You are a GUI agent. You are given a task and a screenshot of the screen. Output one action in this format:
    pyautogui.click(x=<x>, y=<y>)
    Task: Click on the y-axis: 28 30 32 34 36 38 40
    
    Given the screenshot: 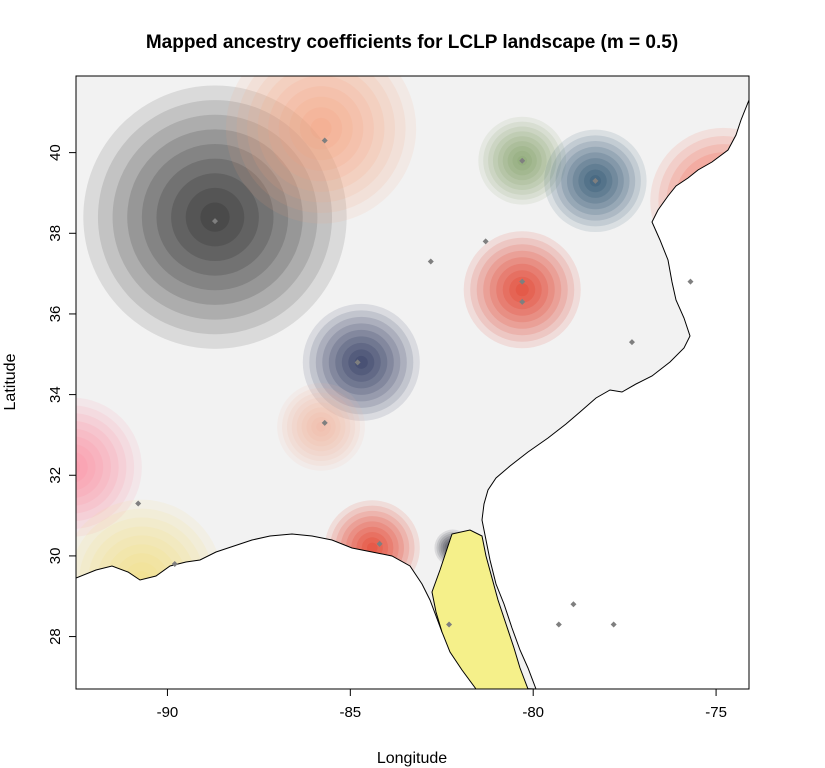 What is the action you would take?
    pyautogui.click(x=61, y=394)
    